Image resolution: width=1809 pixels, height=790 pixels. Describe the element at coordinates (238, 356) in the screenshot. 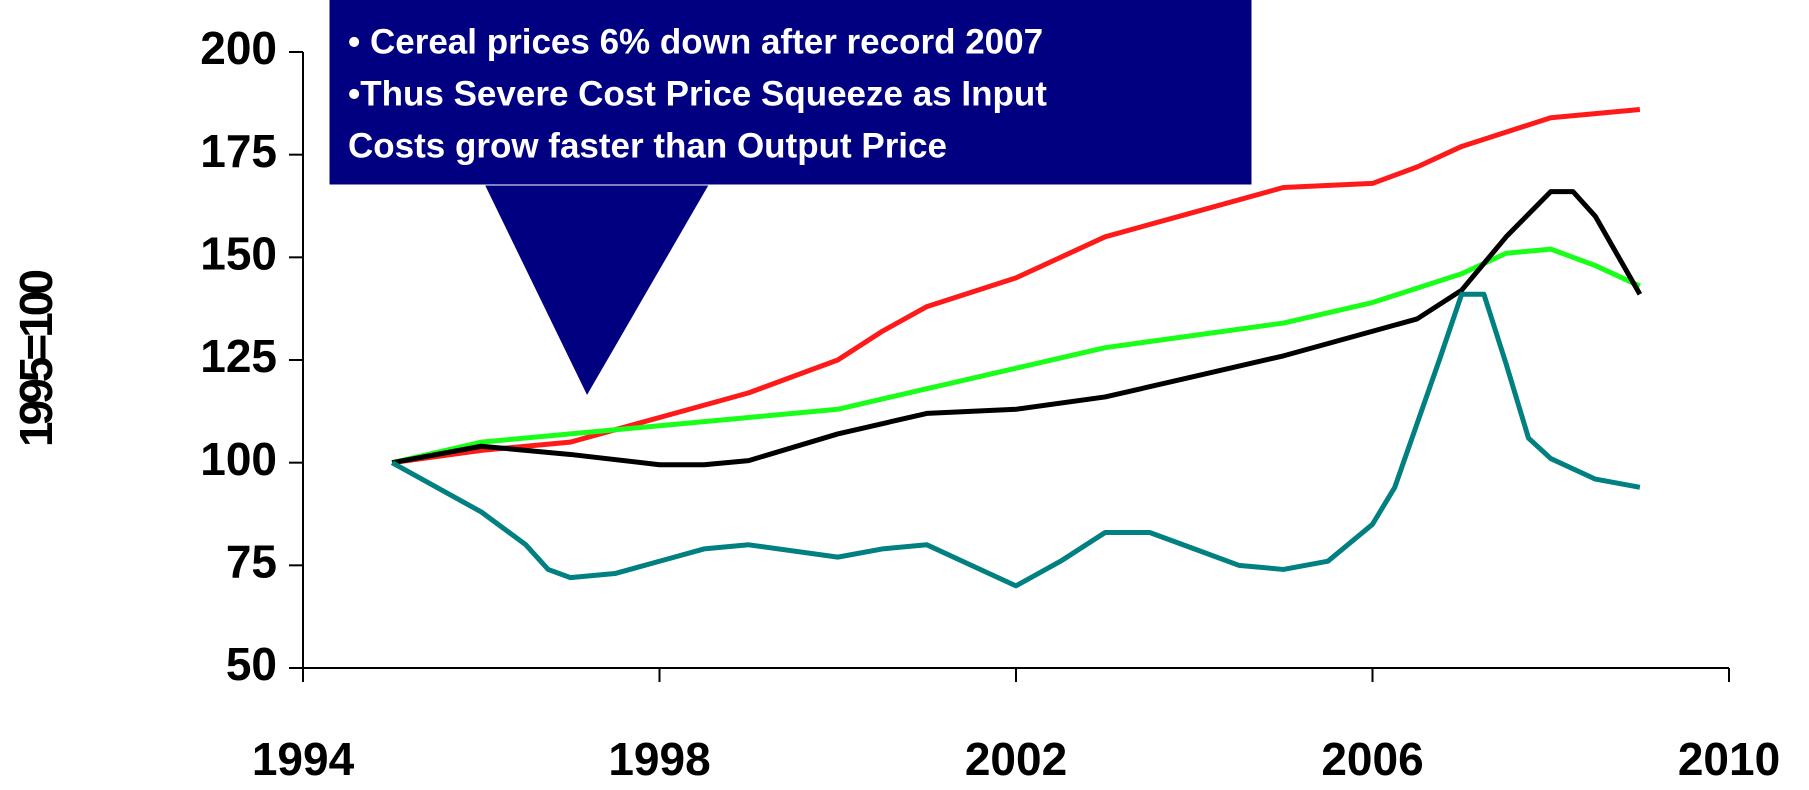

I see `y-tick-label: 125` at that location.